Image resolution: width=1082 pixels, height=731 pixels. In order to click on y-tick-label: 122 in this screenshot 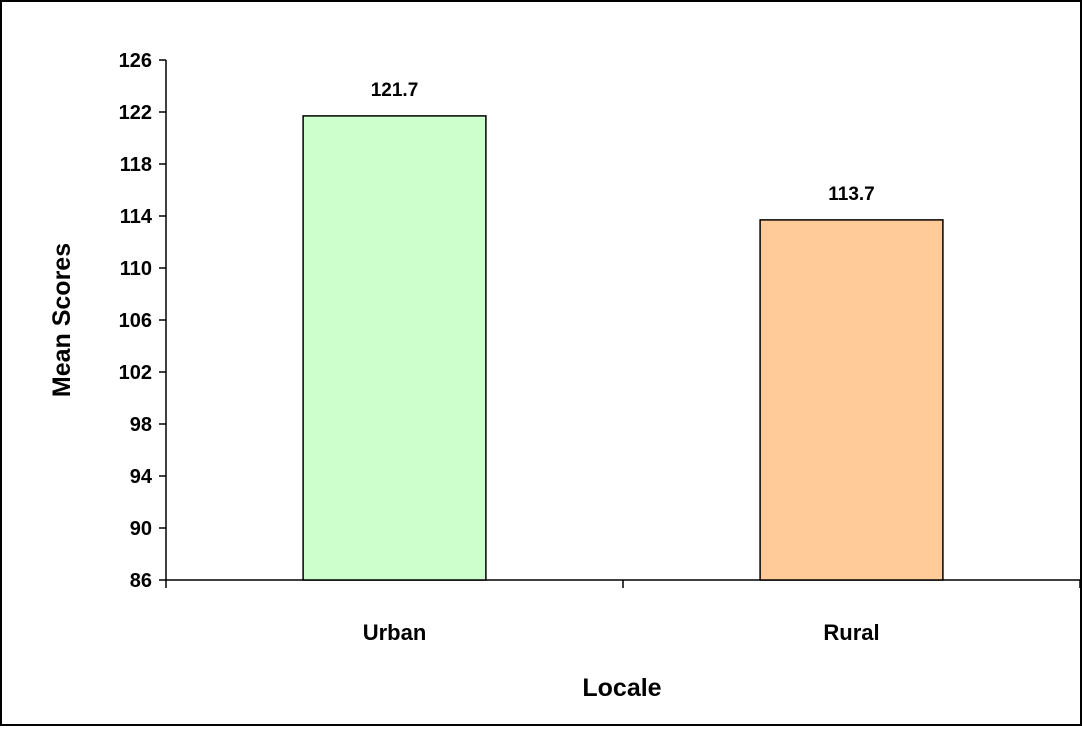, I will do `click(135, 113)`.